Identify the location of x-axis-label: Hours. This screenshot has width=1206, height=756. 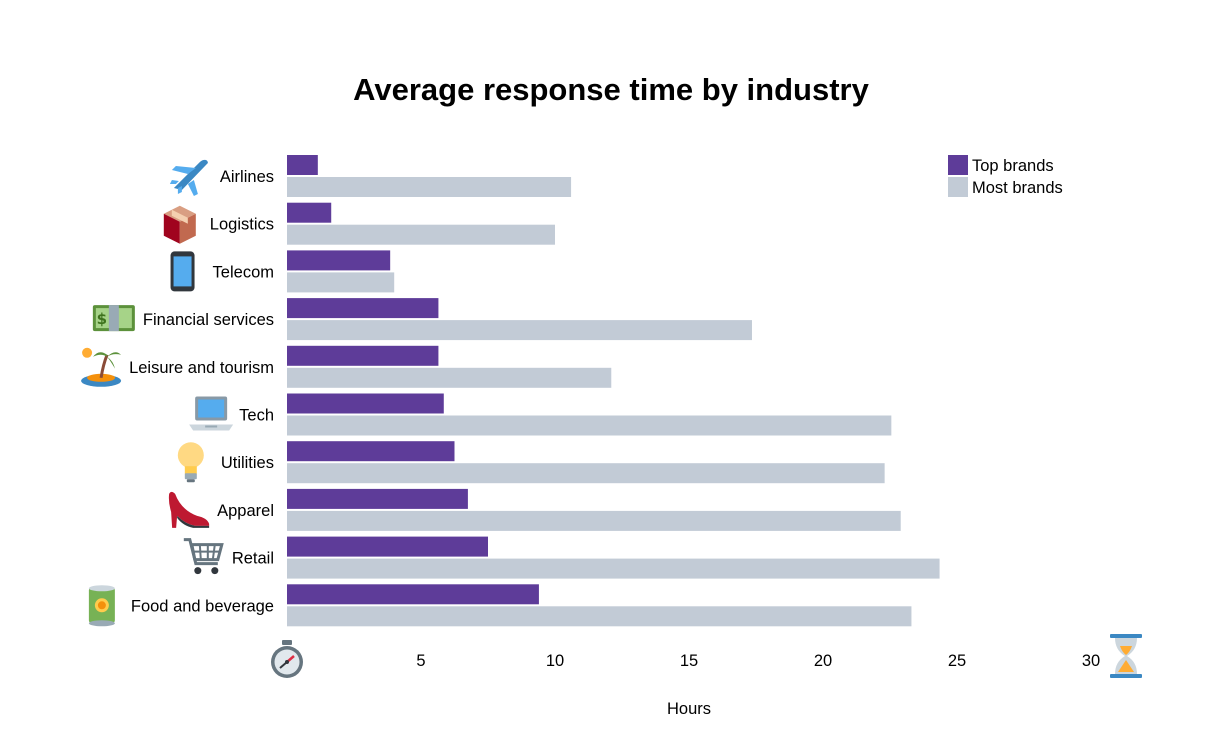
(689, 709).